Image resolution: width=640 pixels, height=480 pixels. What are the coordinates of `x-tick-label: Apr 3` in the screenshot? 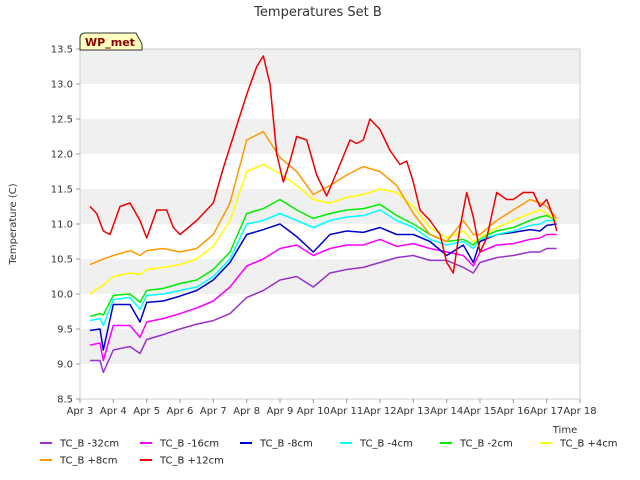 It's located at (80, 411).